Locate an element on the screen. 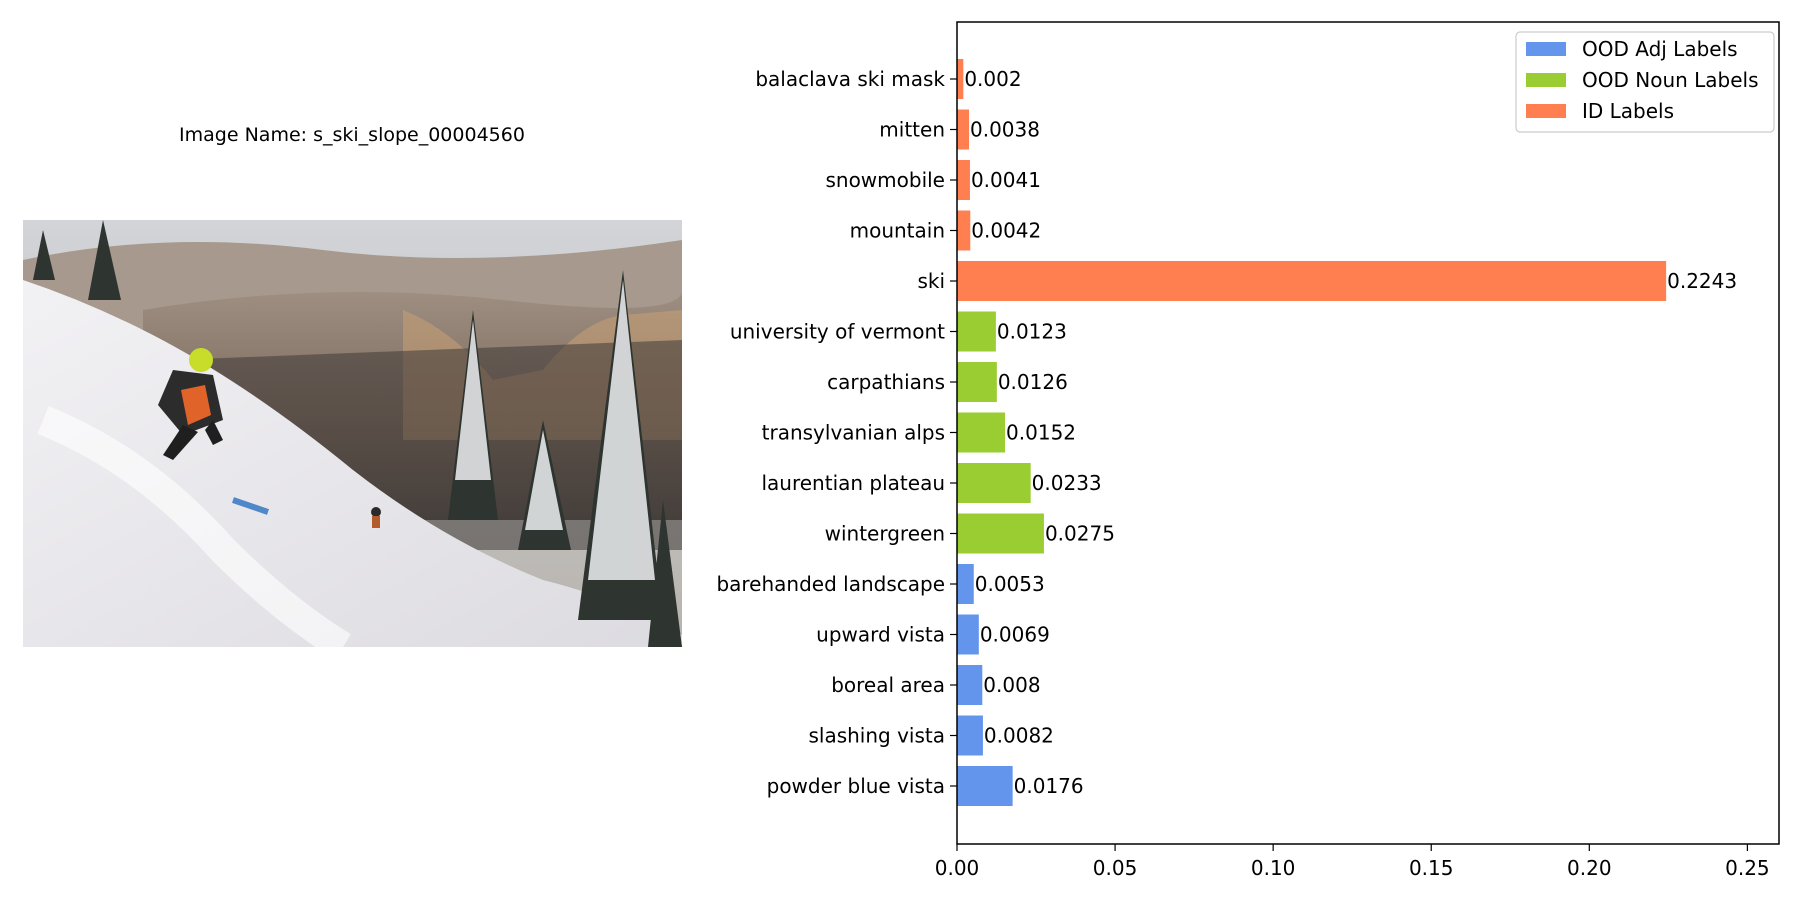 The height and width of the screenshot is (900, 1800). legend-label-0: OOD Adj Labels is located at coordinates (1660, 49).